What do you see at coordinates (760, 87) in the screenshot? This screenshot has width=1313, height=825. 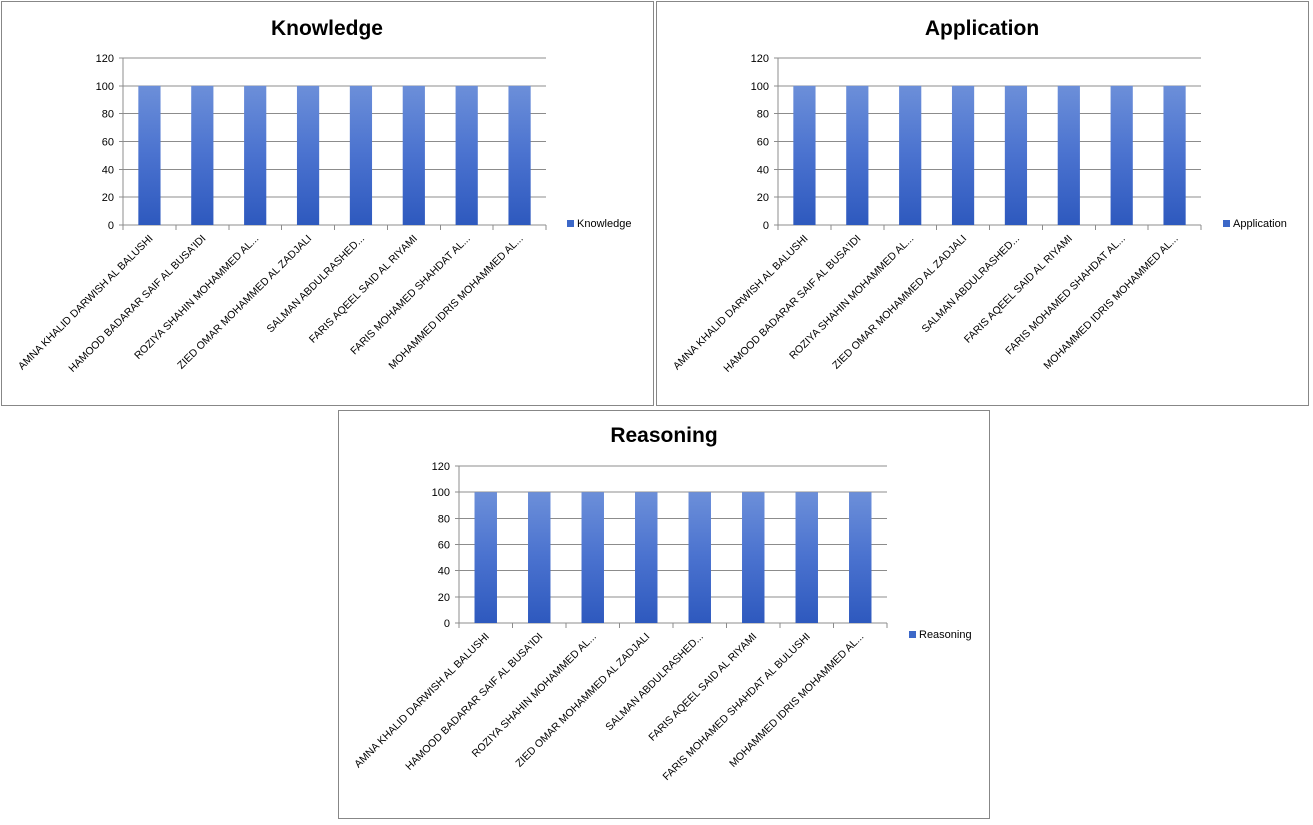 I see `application-y-tick-label: 100` at bounding box center [760, 87].